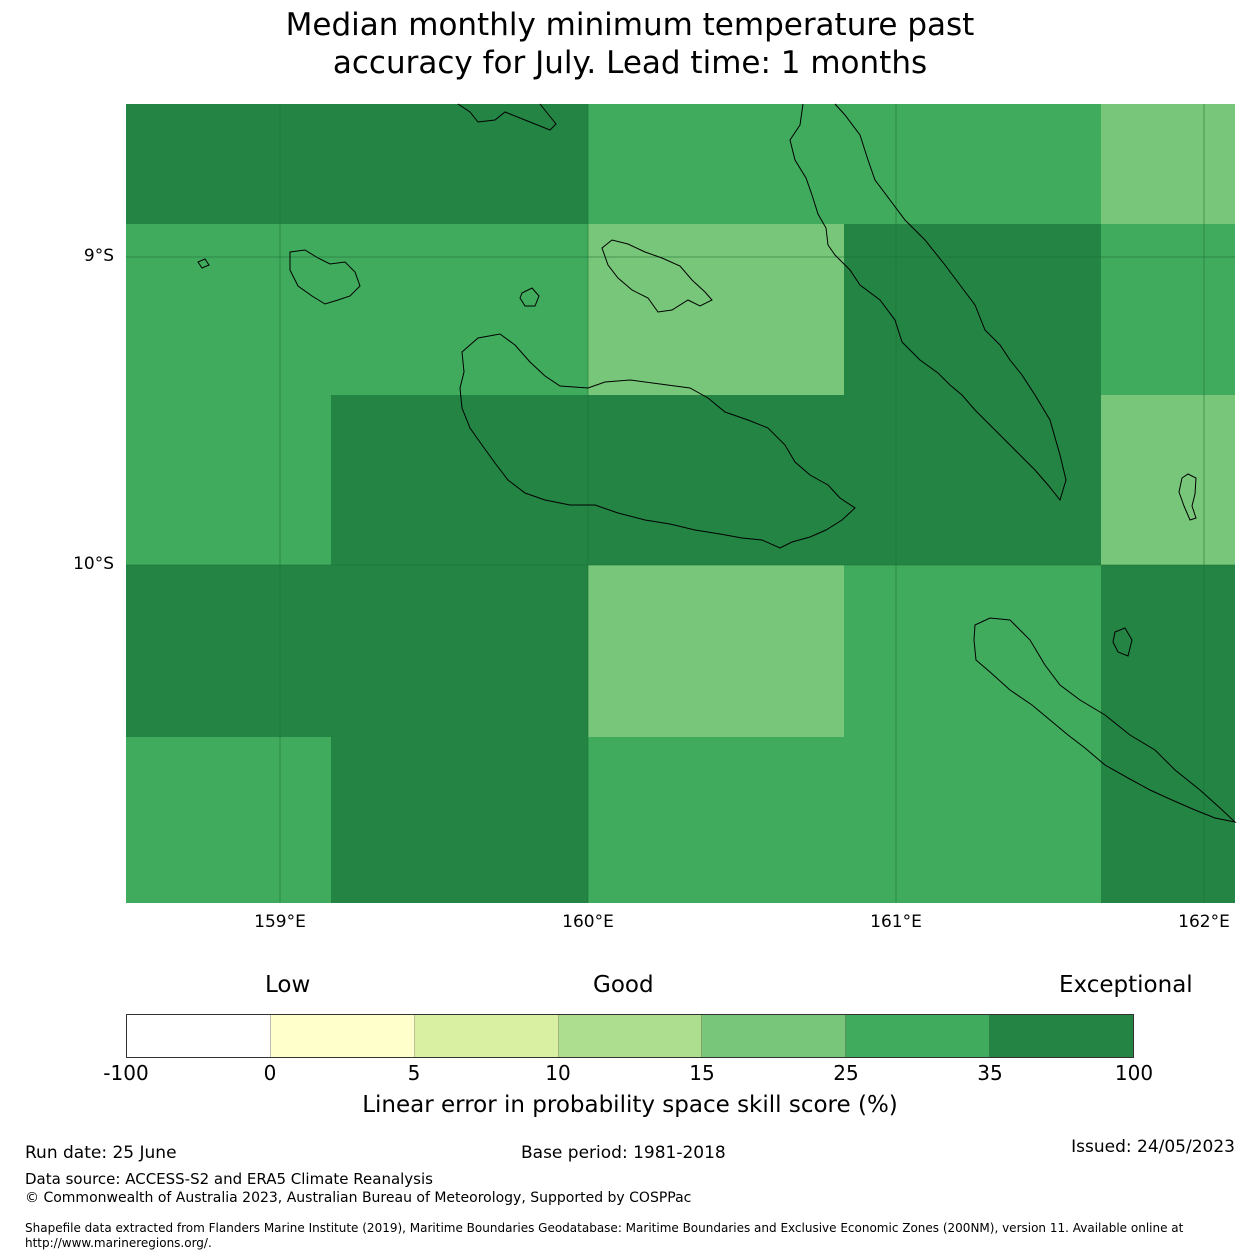 The image size is (1260, 1260). What do you see at coordinates (657, 276) in the screenshot?
I see `coast-florida-islands` at bounding box center [657, 276].